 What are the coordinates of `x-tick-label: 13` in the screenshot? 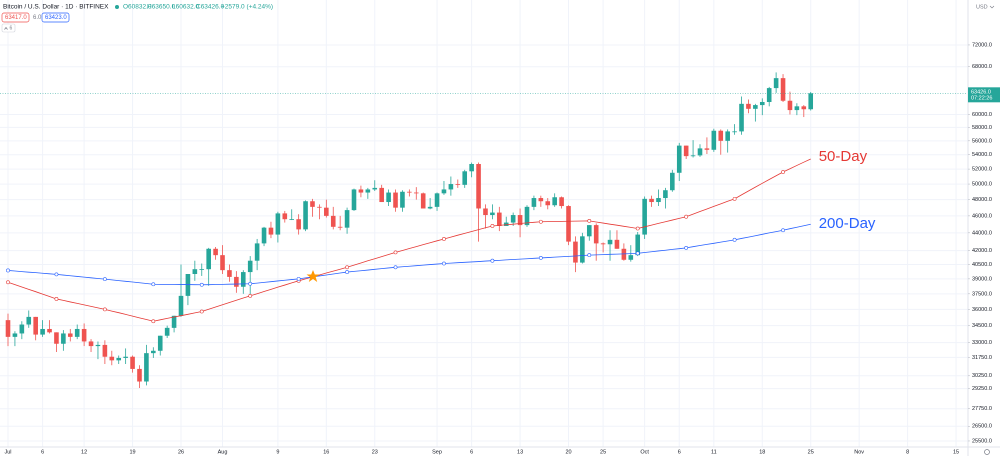 It's located at (520, 452).